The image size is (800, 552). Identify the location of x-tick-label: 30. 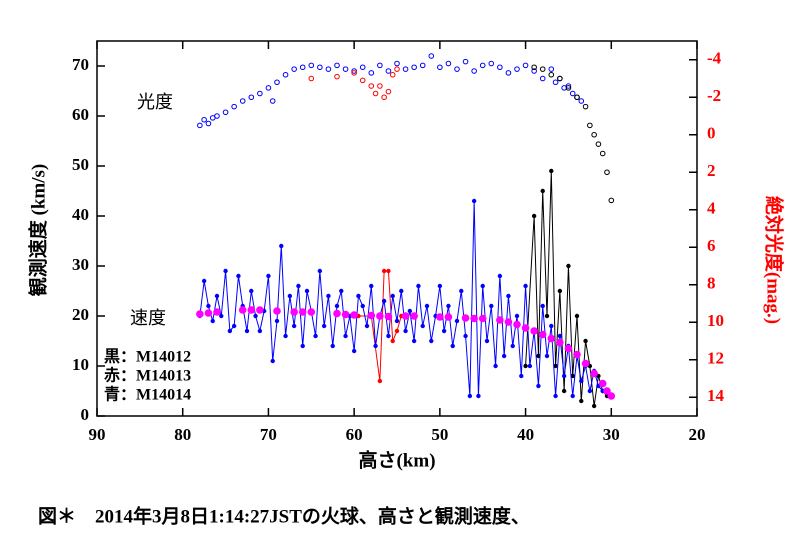
(611, 434).